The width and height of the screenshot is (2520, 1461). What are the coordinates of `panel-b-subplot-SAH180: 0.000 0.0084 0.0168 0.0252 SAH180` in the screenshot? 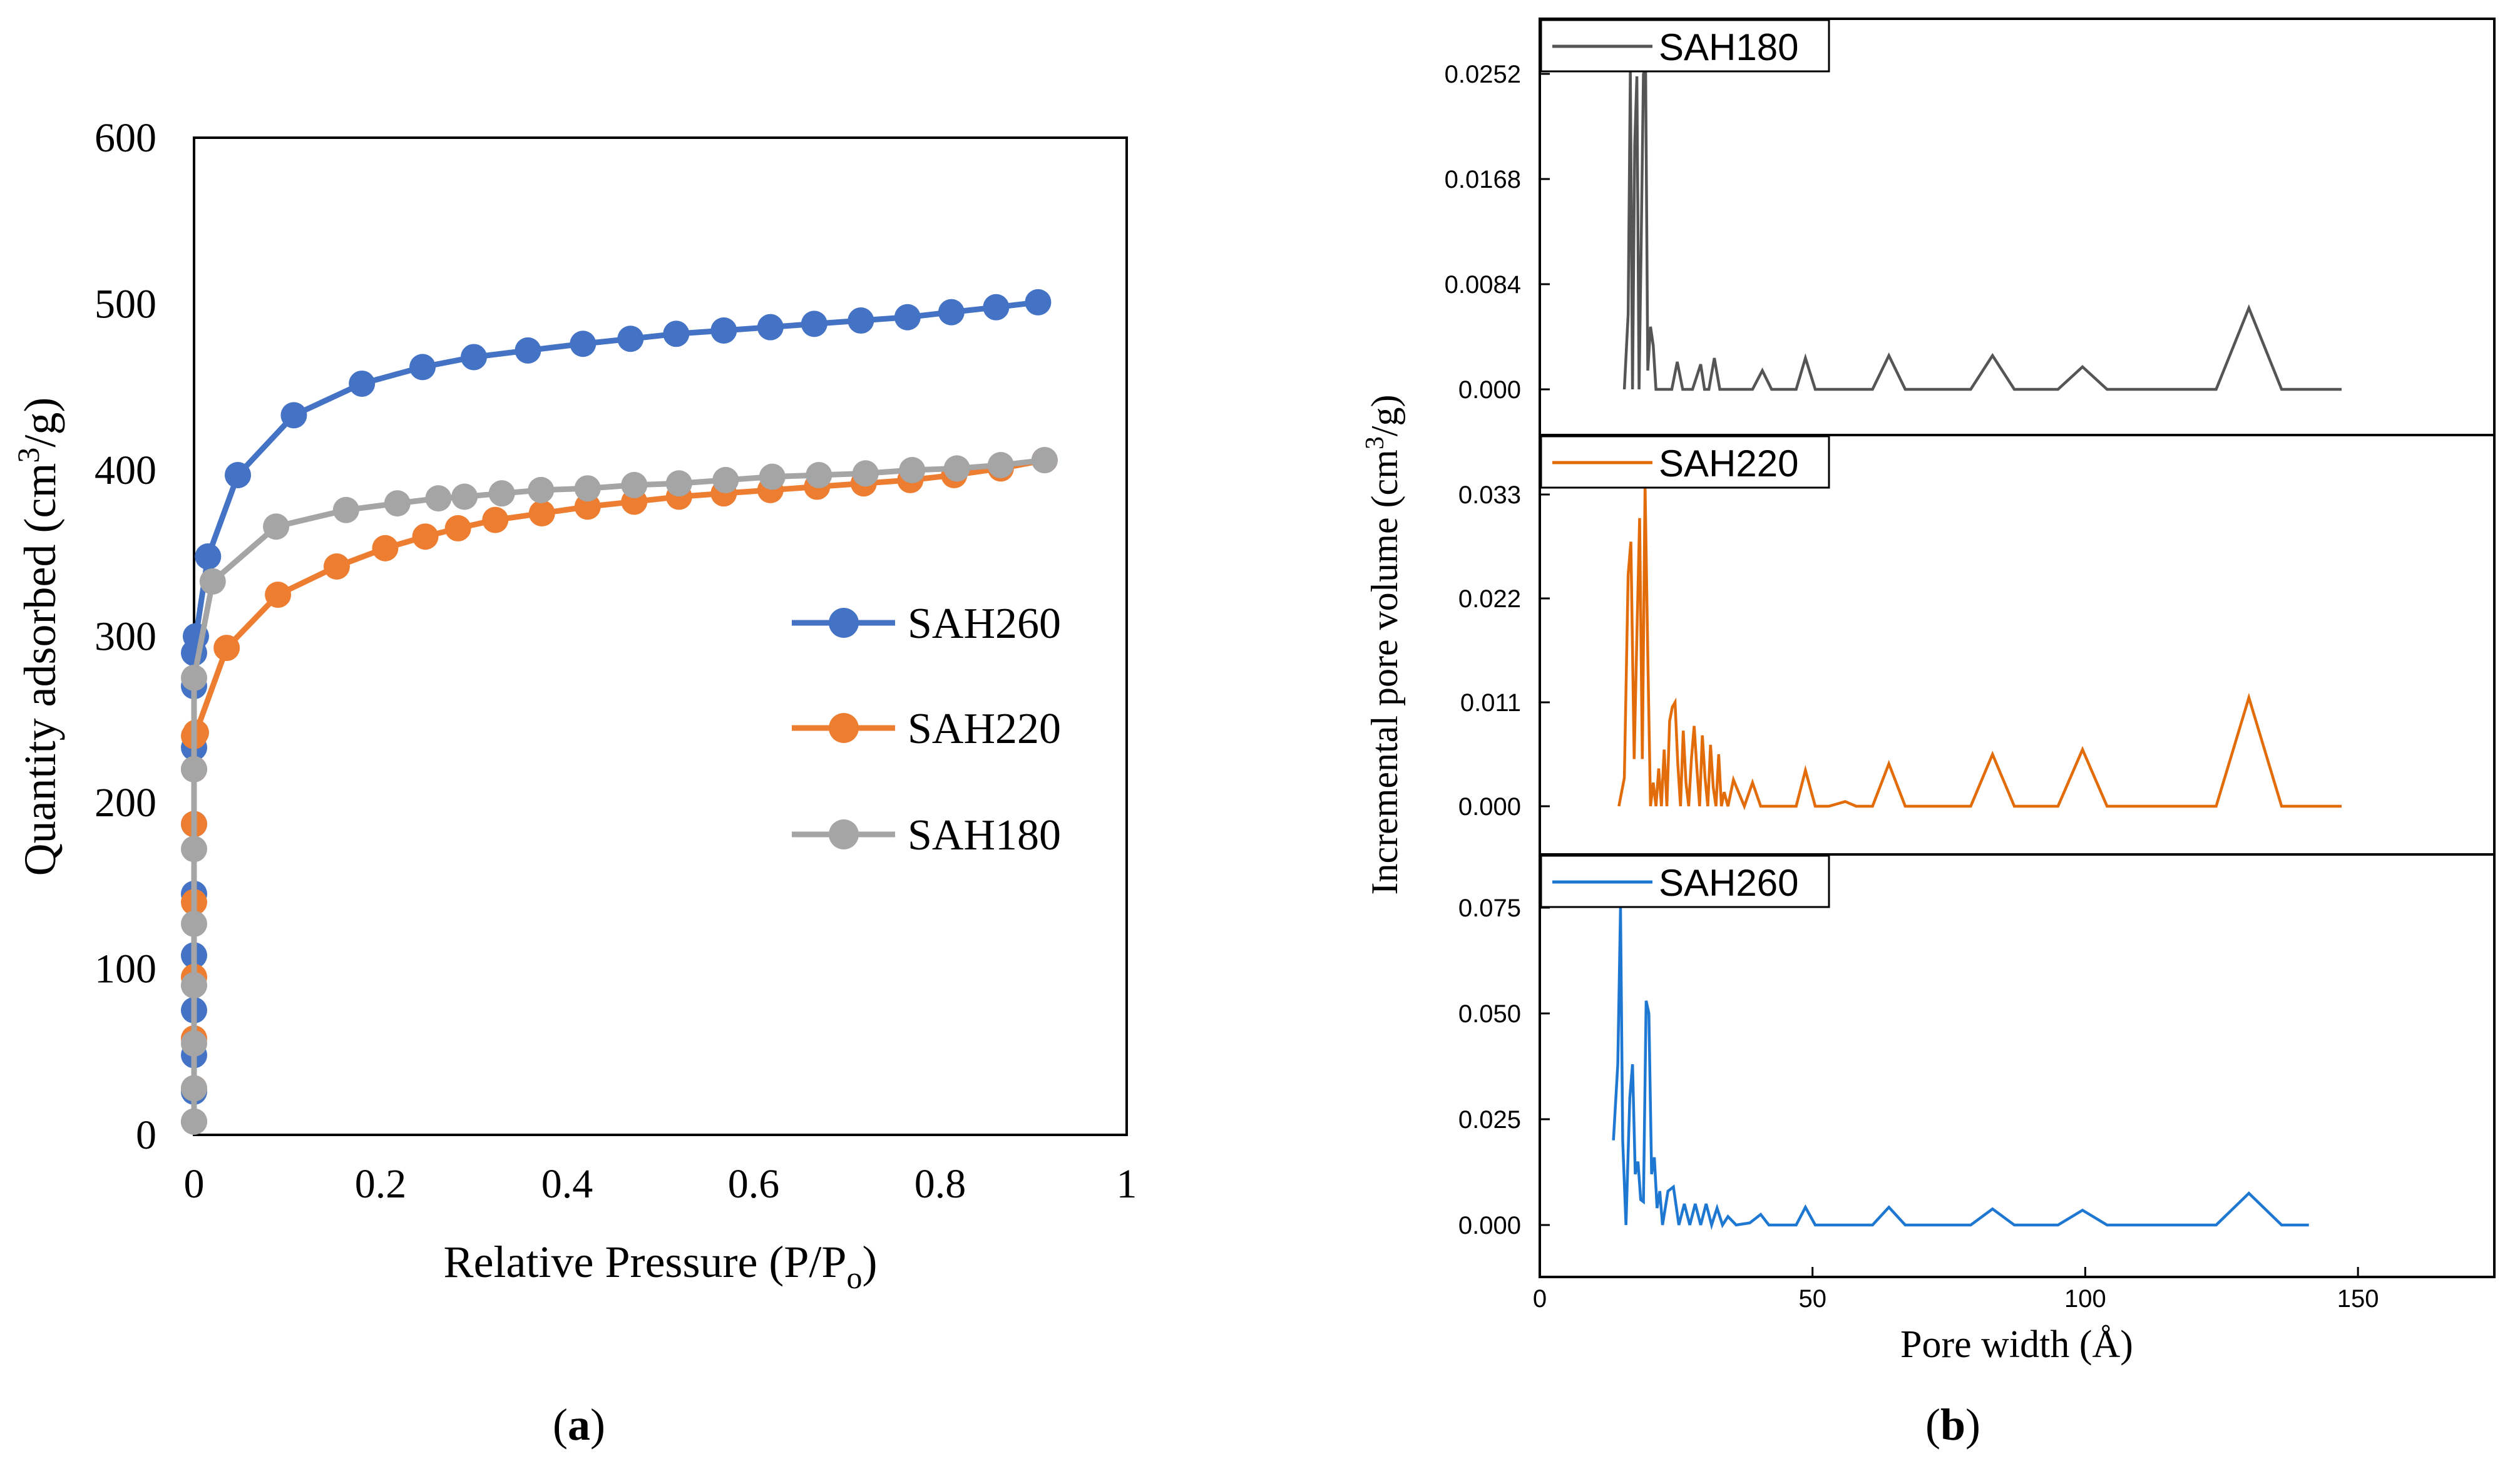 It's located at (1893, 211).